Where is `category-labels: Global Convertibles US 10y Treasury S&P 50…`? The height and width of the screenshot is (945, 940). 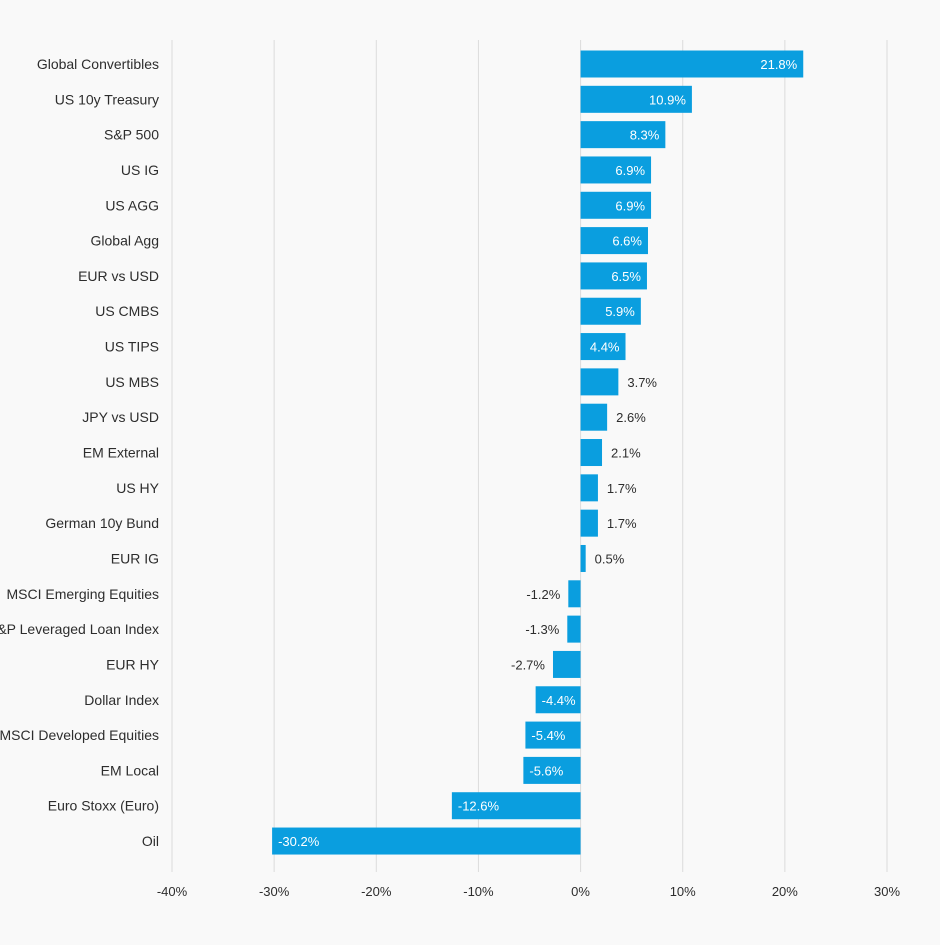 category-labels: Global Convertibles US 10y Treasury S&P 50… is located at coordinates (80, 452).